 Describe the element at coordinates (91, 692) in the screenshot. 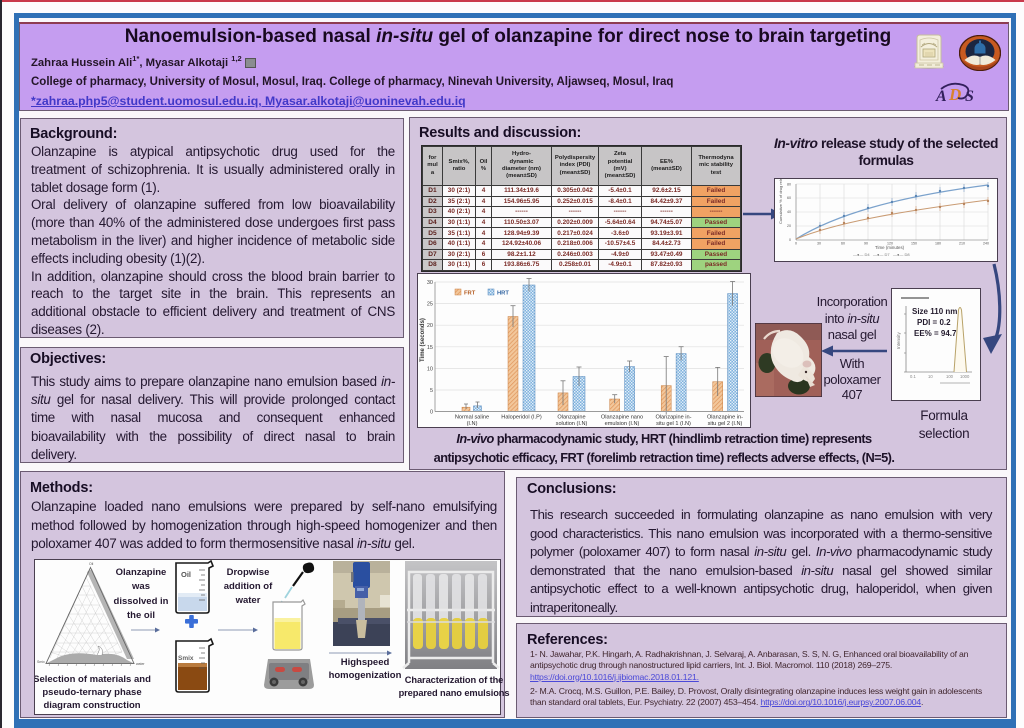

I see `svg-text: pseudo-ternary phase` at that location.